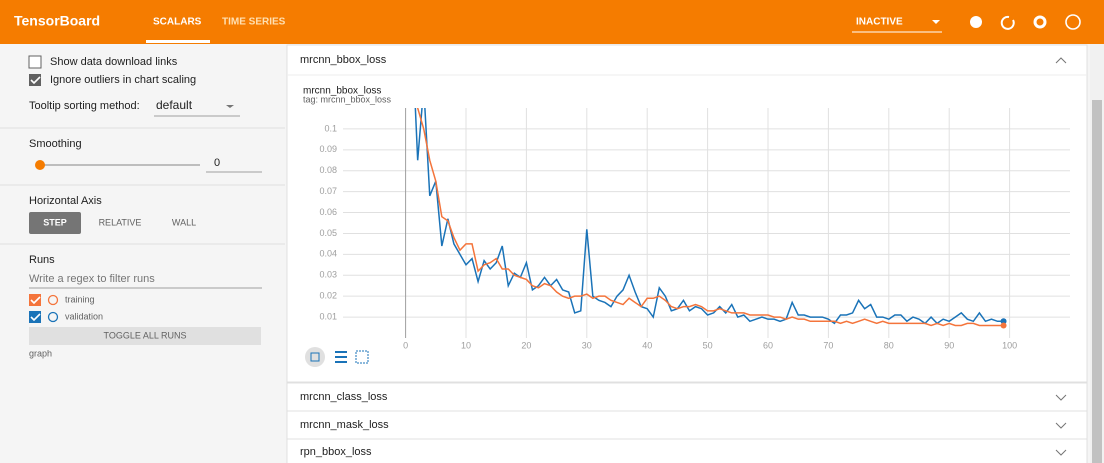 This screenshot has width=1104, height=463. I want to click on fit-icon-bg, so click(315, 357).